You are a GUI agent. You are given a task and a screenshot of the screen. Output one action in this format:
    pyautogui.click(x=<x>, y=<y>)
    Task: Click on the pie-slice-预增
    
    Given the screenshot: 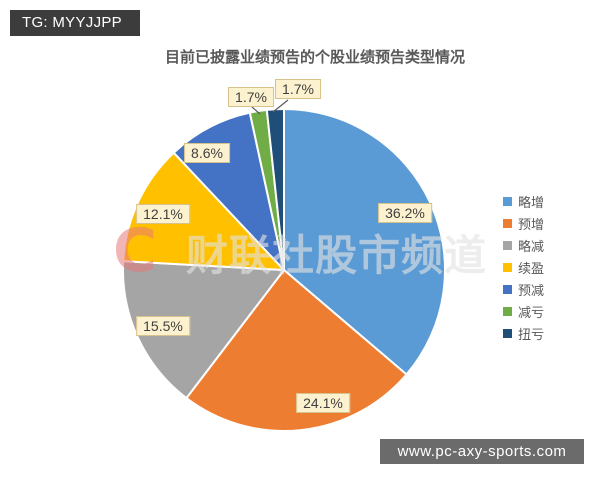 What is the action you would take?
    pyautogui.click(x=296, y=350)
    